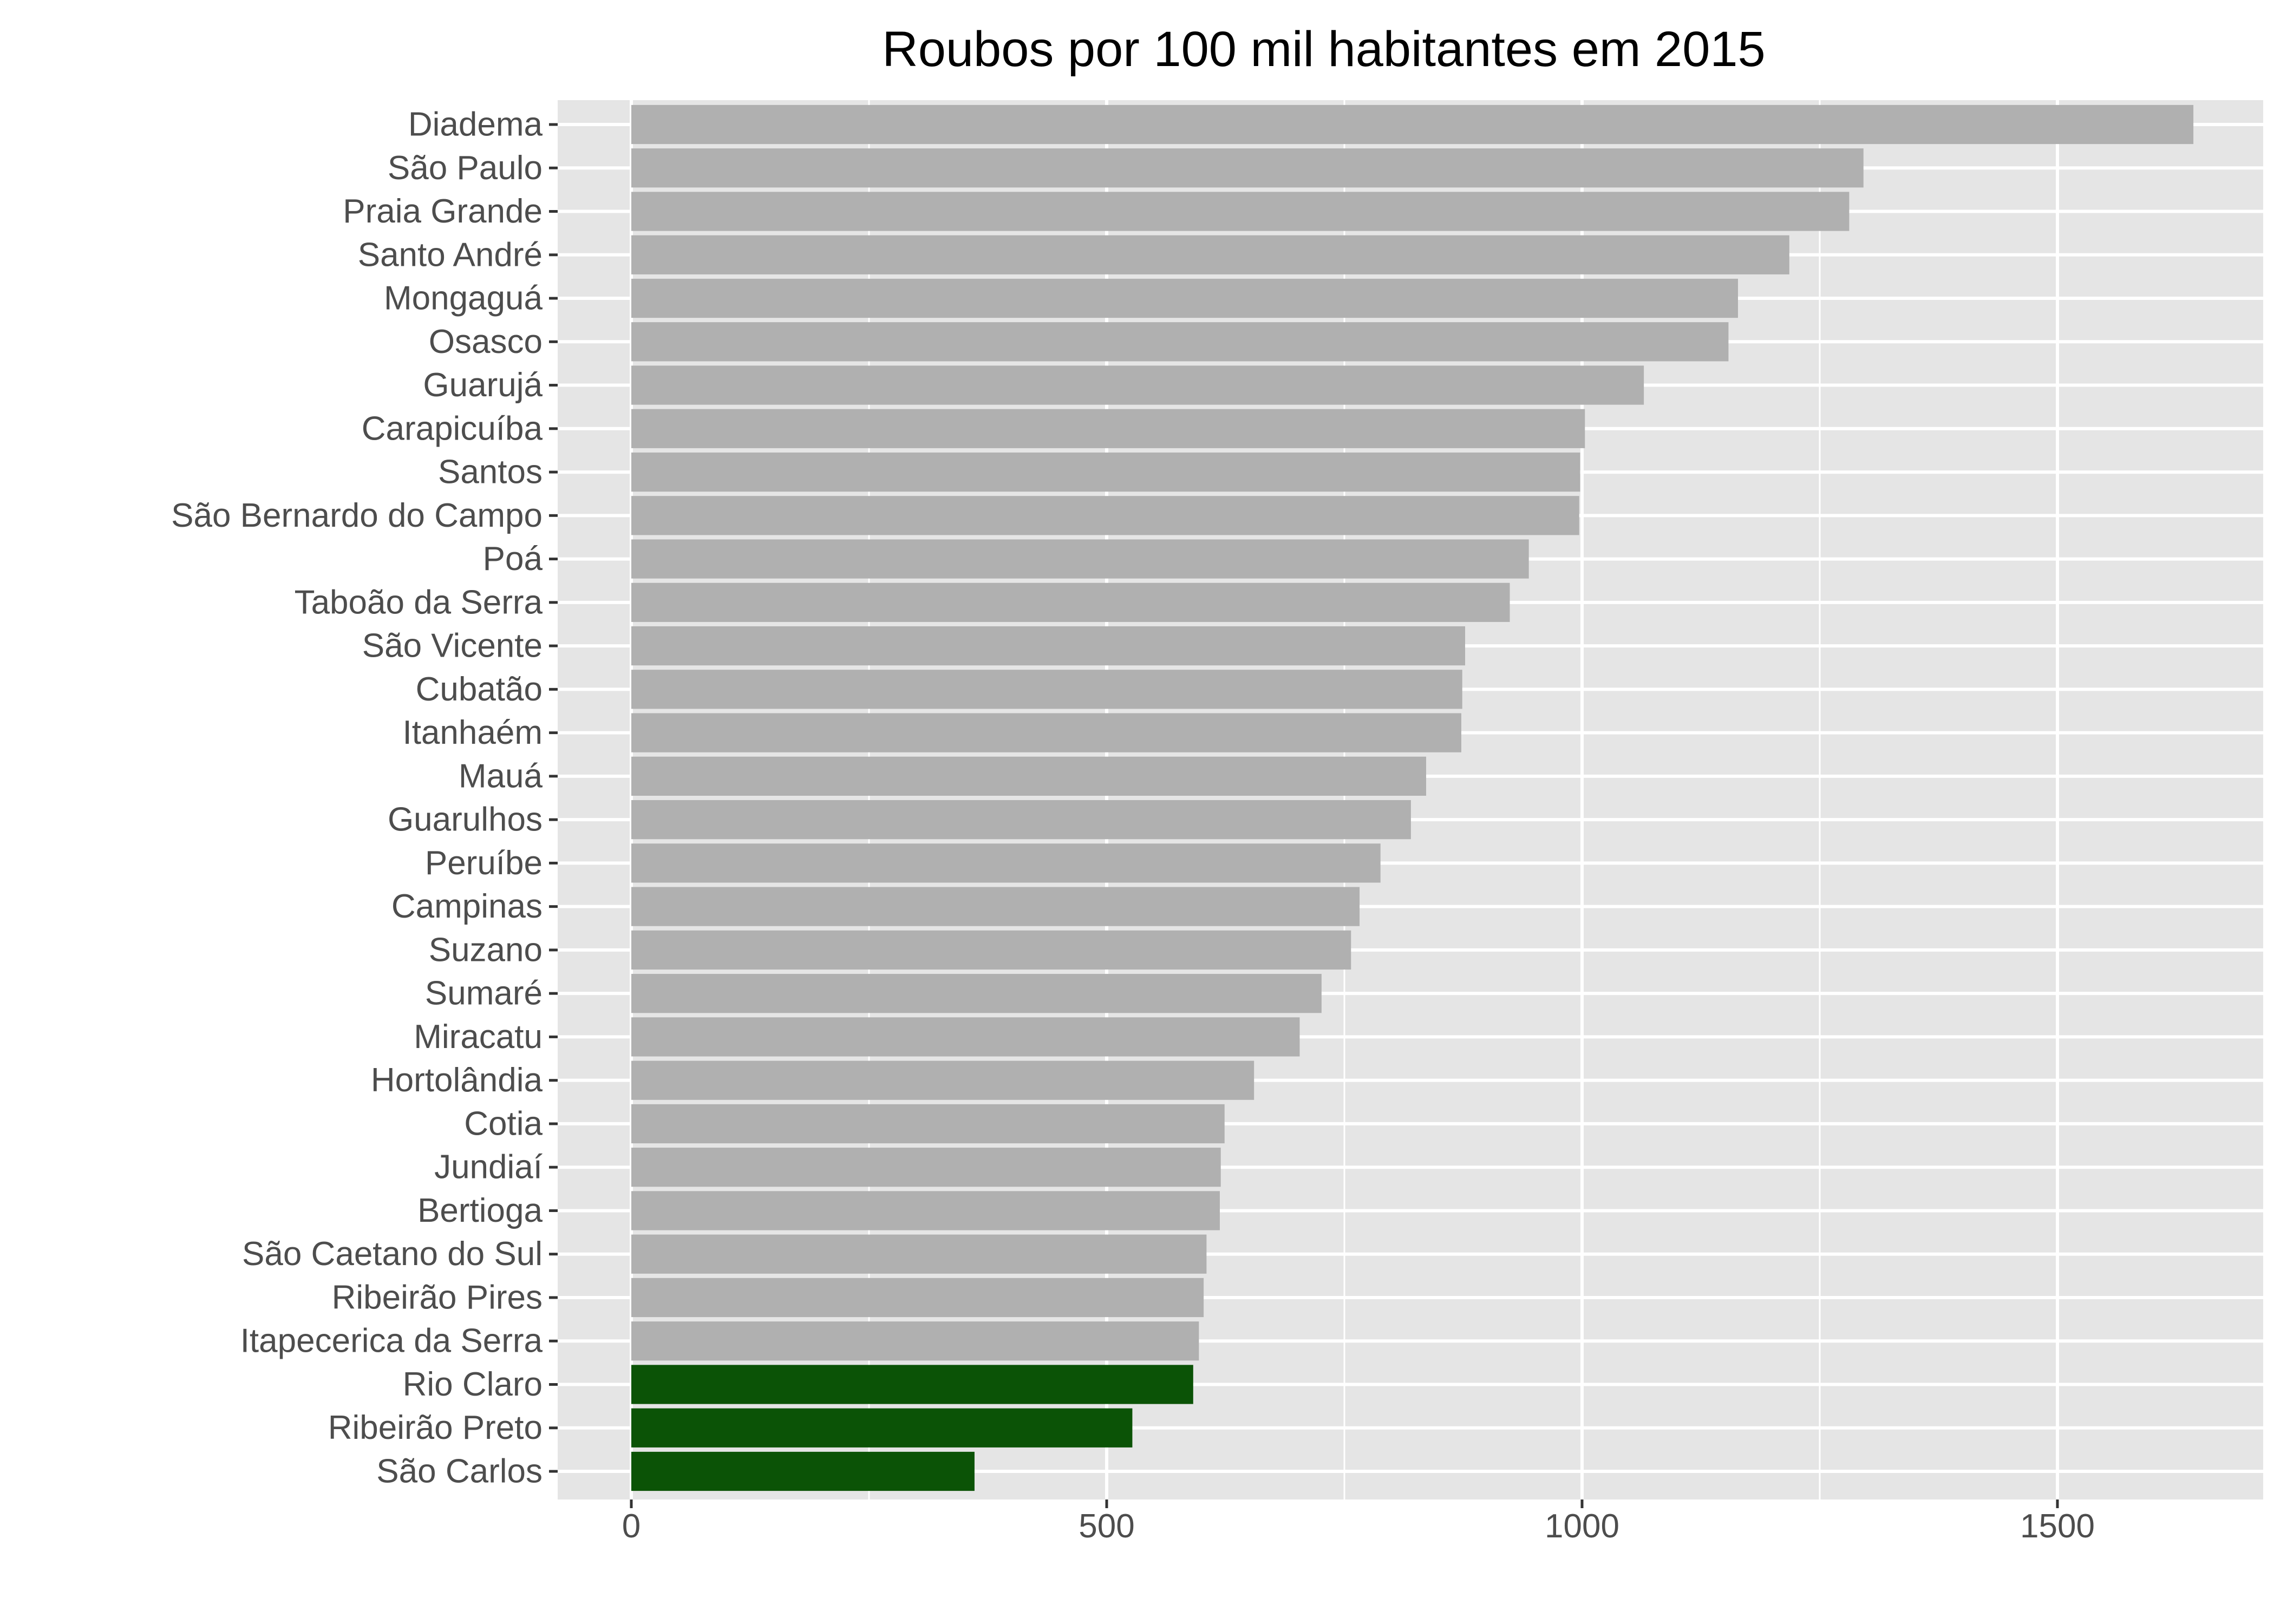 The image size is (2274, 1624). Describe the element at coordinates (453, 429) in the screenshot. I see `y-tick-label: Carapicuíba` at that location.